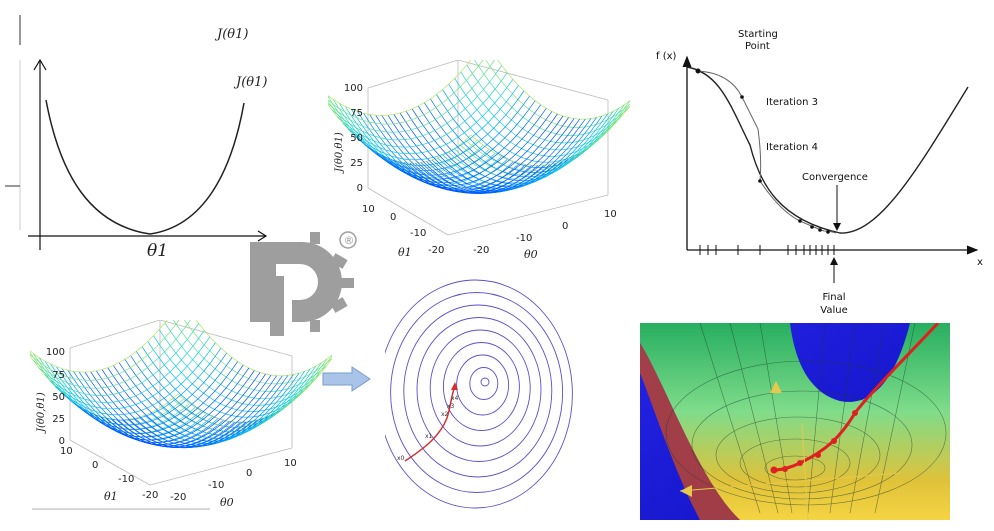 The width and height of the screenshot is (994, 531). I want to click on surface-axes, so click(181, 403).